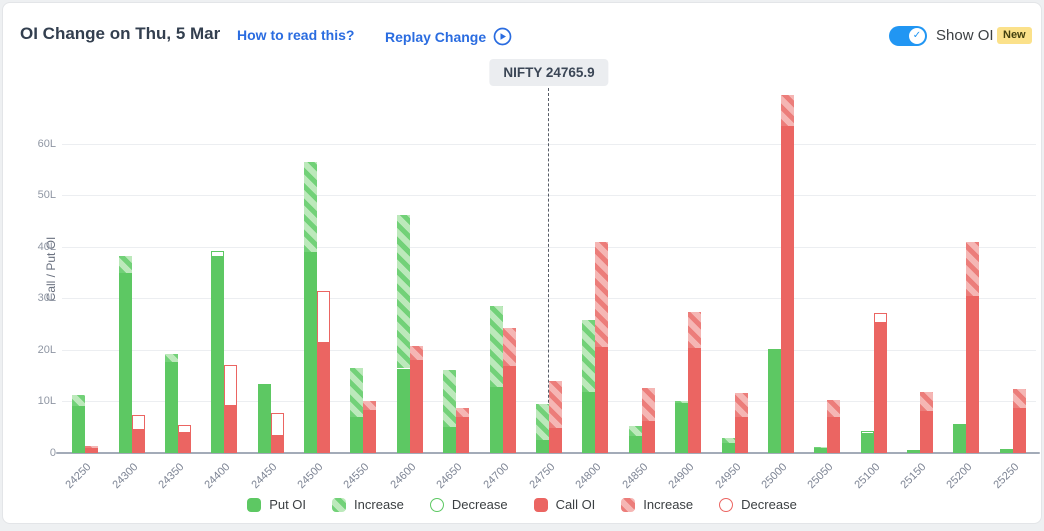  What do you see at coordinates (288, 504) in the screenshot?
I see `legend-label: Put OI` at bounding box center [288, 504].